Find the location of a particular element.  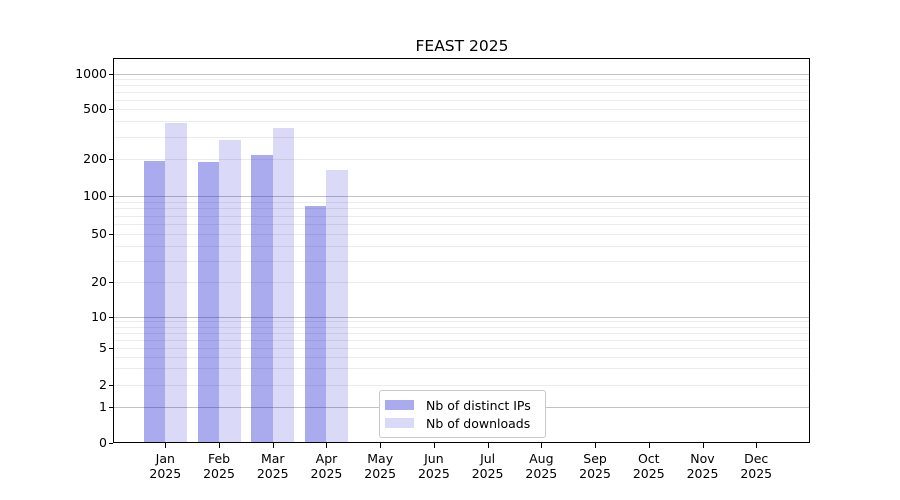

chart-title: FEAST 2025 is located at coordinates (462, 46).